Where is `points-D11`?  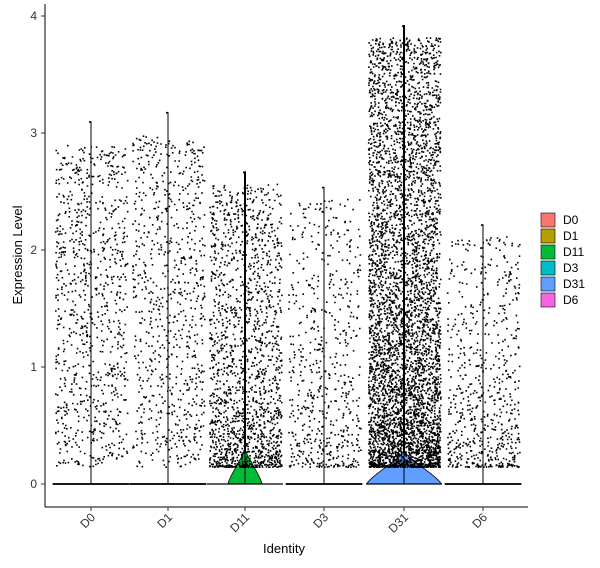 points-D11 is located at coordinates (246, 319).